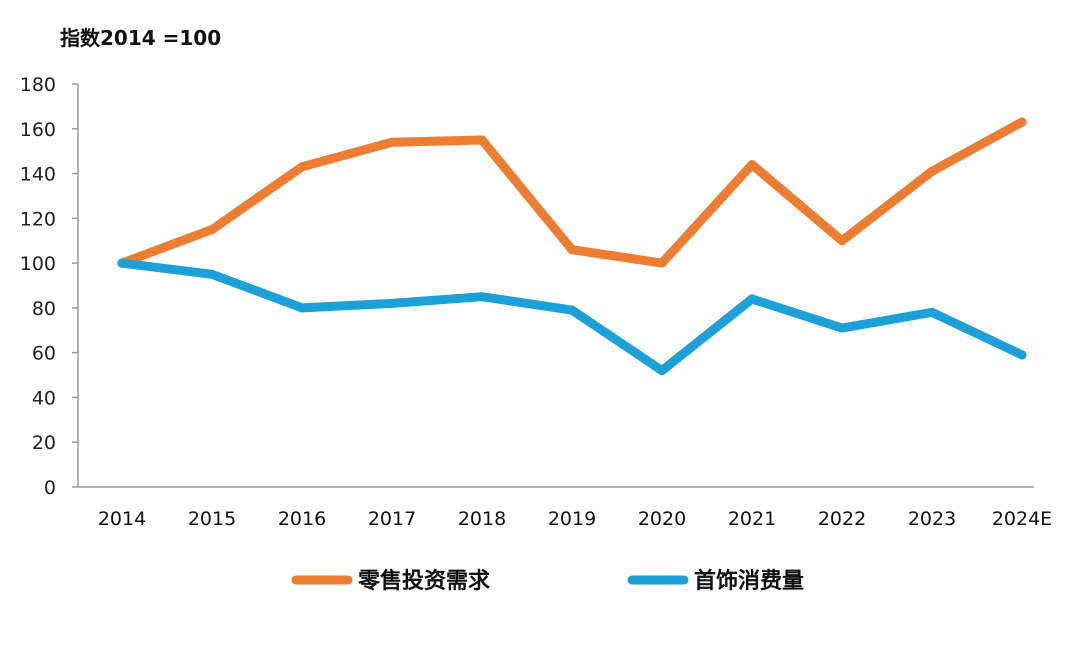  What do you see at coordinates (44, 398) in the screenshot?
I see `y-tick-label: 40` at bounding box center [44, 398].